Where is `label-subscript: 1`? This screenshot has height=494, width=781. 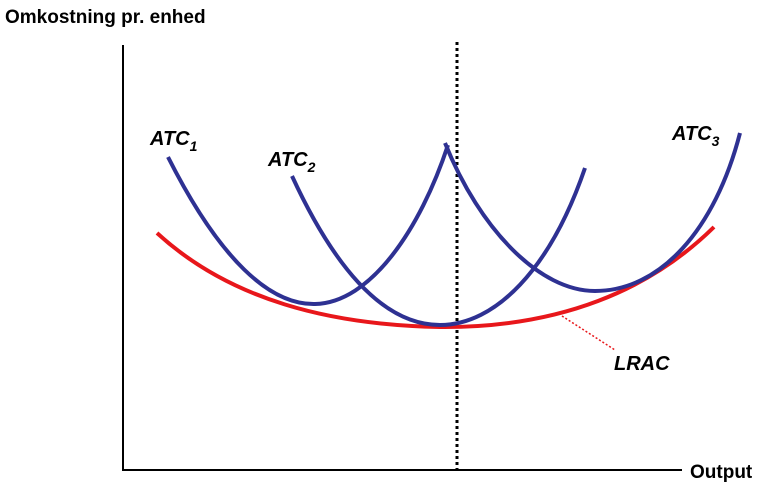 label-subscript: 1 is located at coordinates (194, 146).